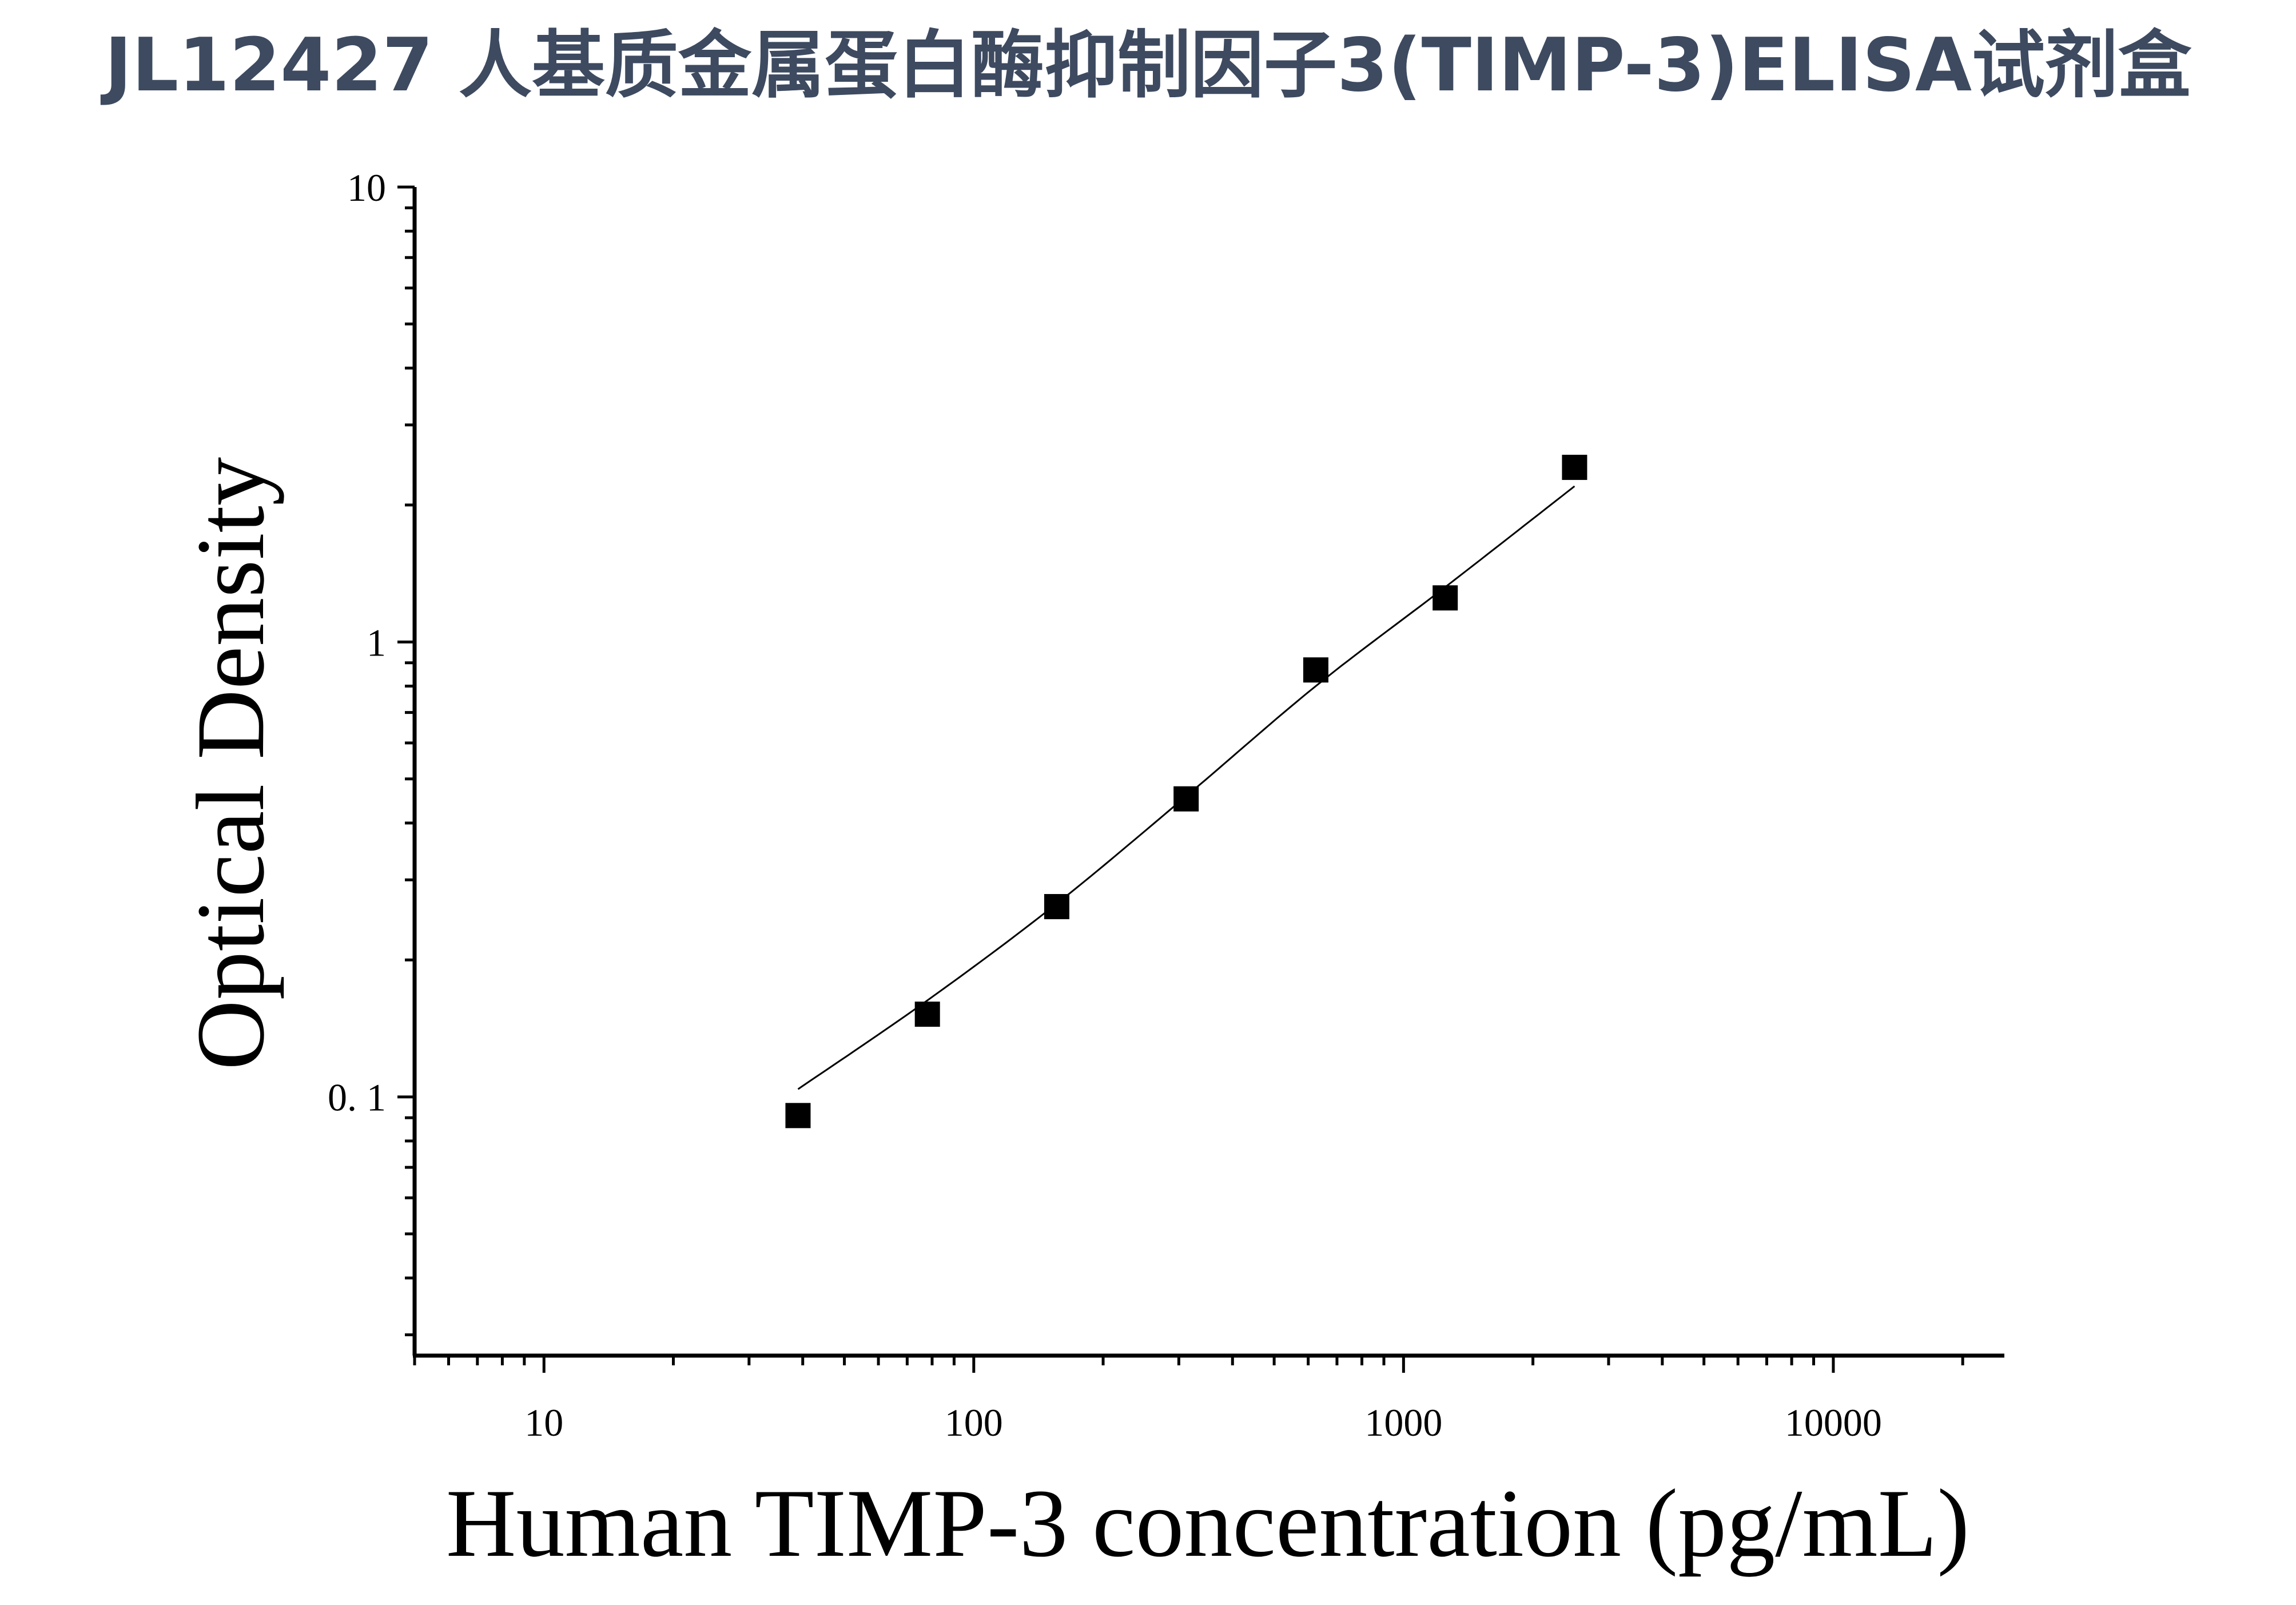 This screenshot has height=1605, width=2296. Describe the element at coordinates (1207, 1523) in the screenshot. I see `x-axis-label: Human TIMP-3 concentration (pg/mL)` at that location.